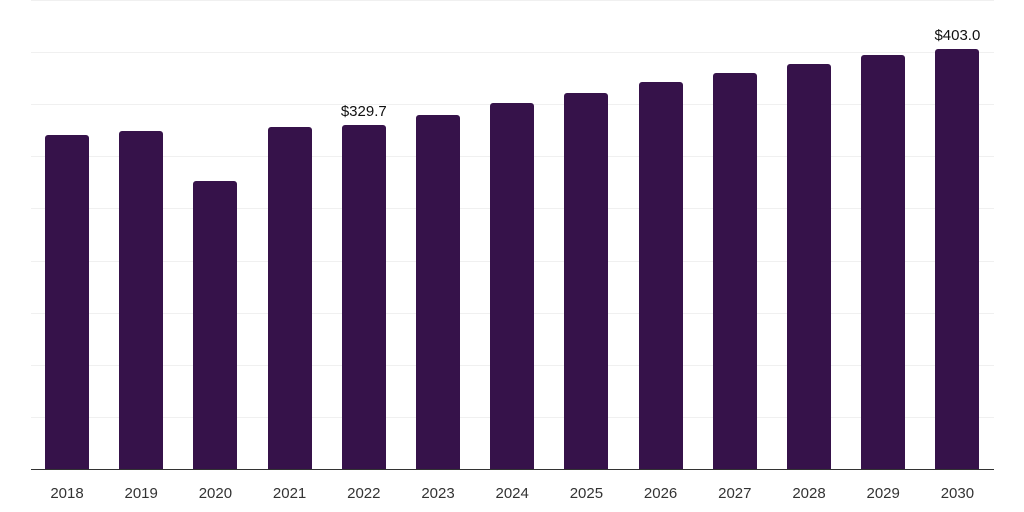  I want to click on x-tick-label: 2026, so click(660, 493).